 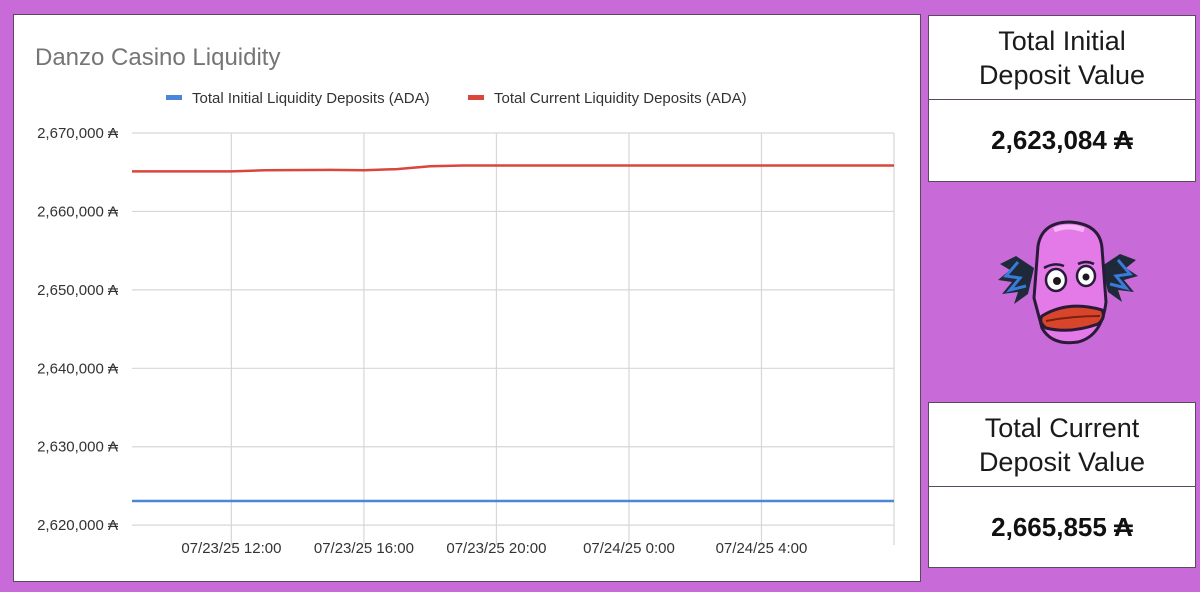 I want to click on x-tick-label: 07/23/25 16:00, so click(x=364, y=548).